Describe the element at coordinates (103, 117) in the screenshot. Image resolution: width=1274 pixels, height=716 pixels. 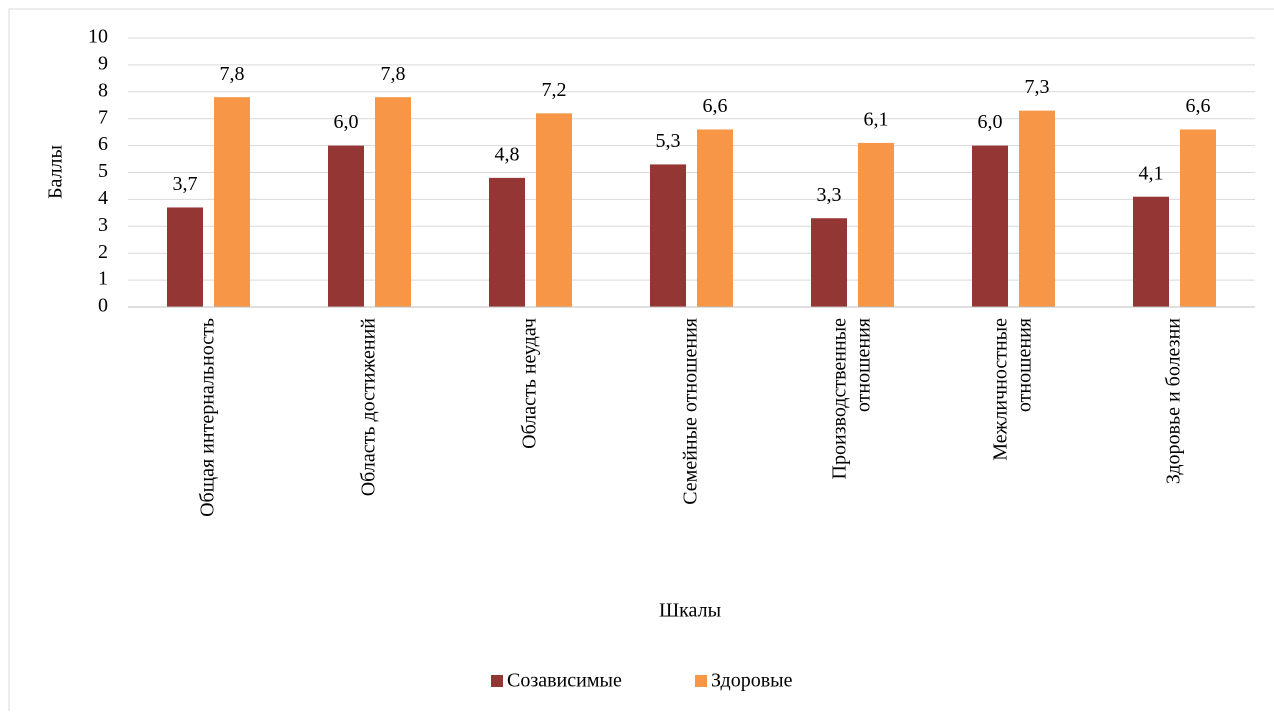
I see `y-tick-label: 7` at that location.